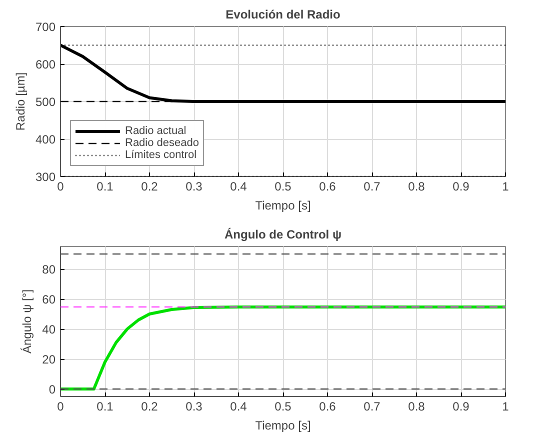 This screenshot has width=542, height=440. What do you see at coordinates (49, 299) in the screenshot?
I see `y-tick-label: 60` at bounding box center [49, 299].